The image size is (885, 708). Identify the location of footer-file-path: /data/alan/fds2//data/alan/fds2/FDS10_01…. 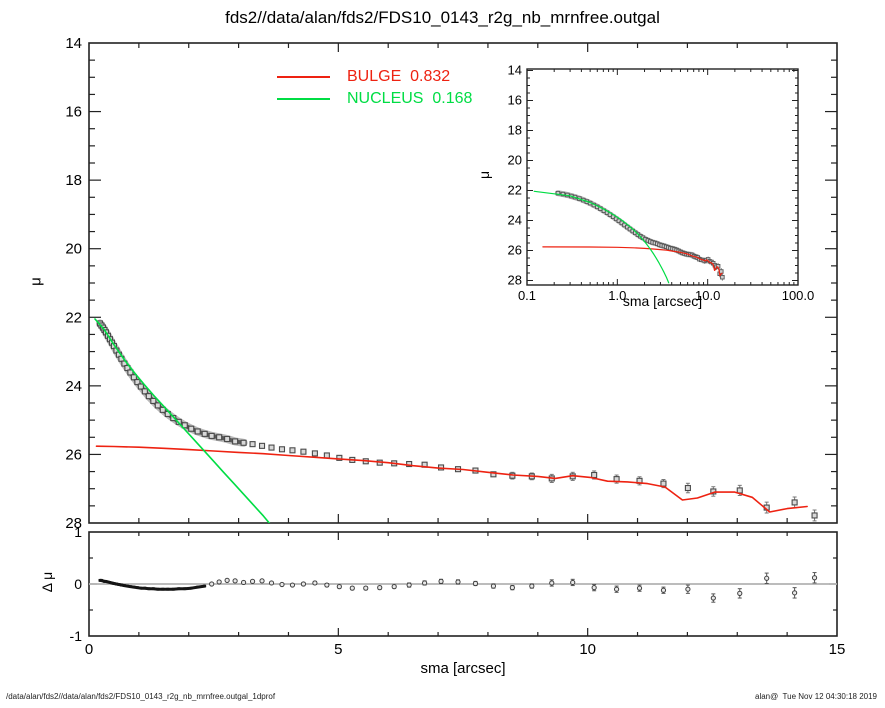
(141, 696).